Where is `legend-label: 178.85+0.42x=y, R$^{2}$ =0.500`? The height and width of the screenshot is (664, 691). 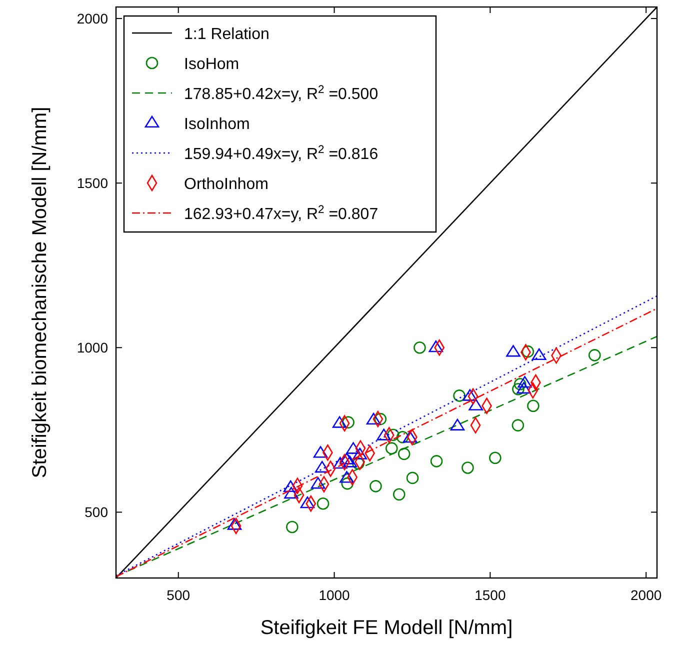 legend-label: 178.85+0.42x=y, R$^{2}$ =0.500 is located at coordinates (281, 93).